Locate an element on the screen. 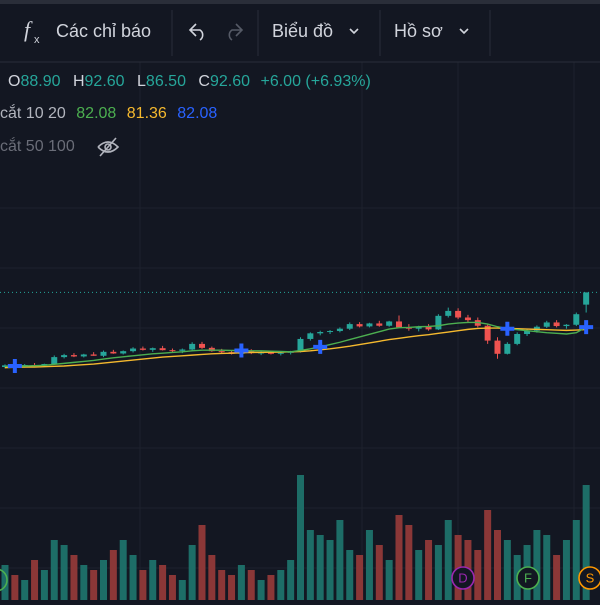 Image resolution: width=600 pixels, height=605 pixels. l-label: L is located at coordinates (141, 81).